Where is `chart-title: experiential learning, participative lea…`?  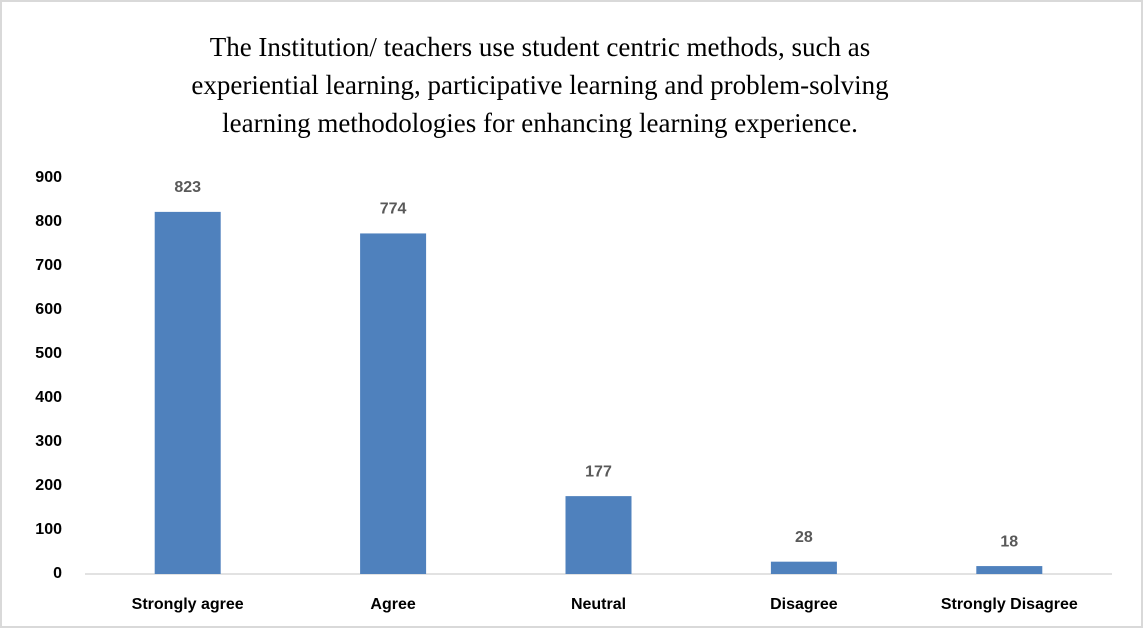
chart-title: experiential learning, participative lea… is located at coordinates (539, 85).